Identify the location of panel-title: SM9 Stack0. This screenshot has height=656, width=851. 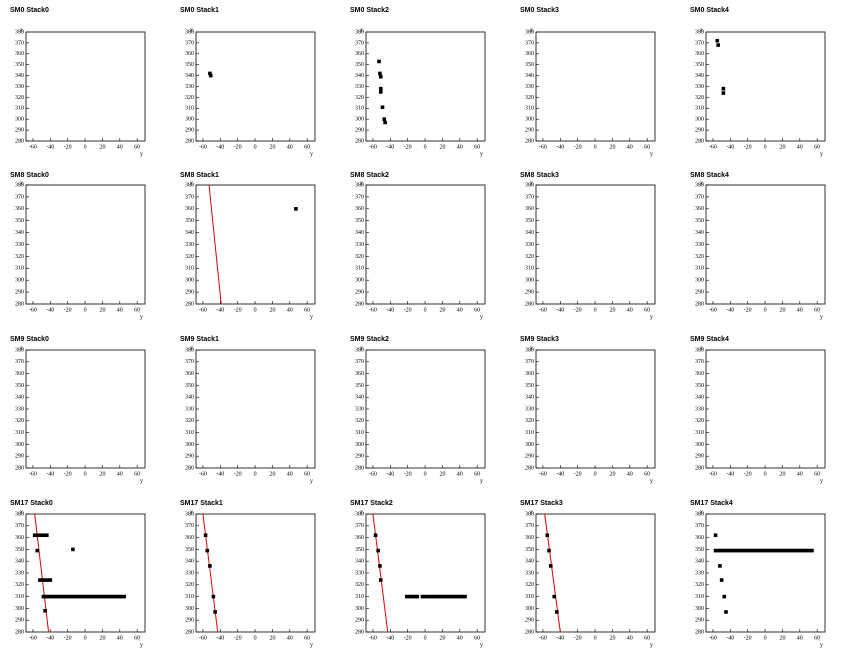
(29, 339).